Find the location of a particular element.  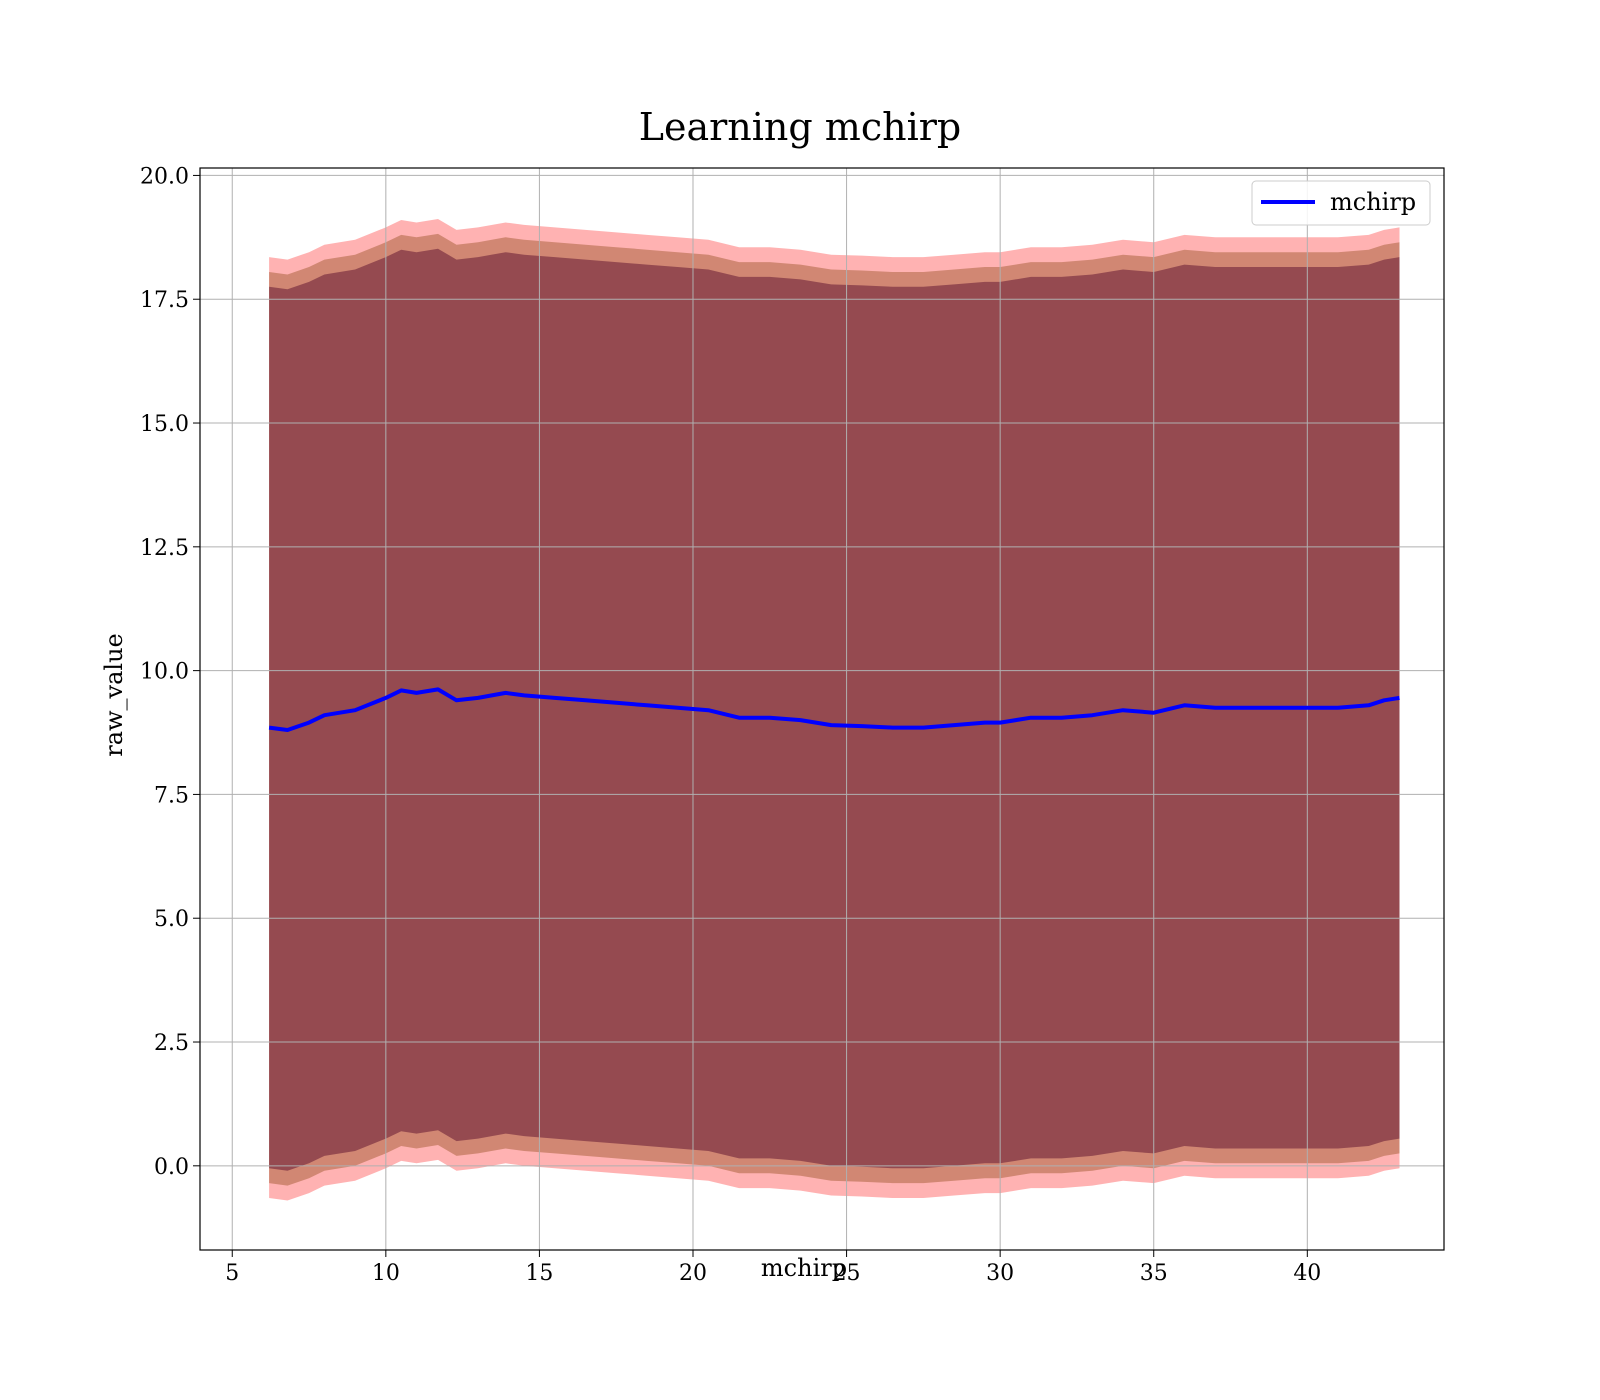

legend-box is located at coordinates (1341, 203).